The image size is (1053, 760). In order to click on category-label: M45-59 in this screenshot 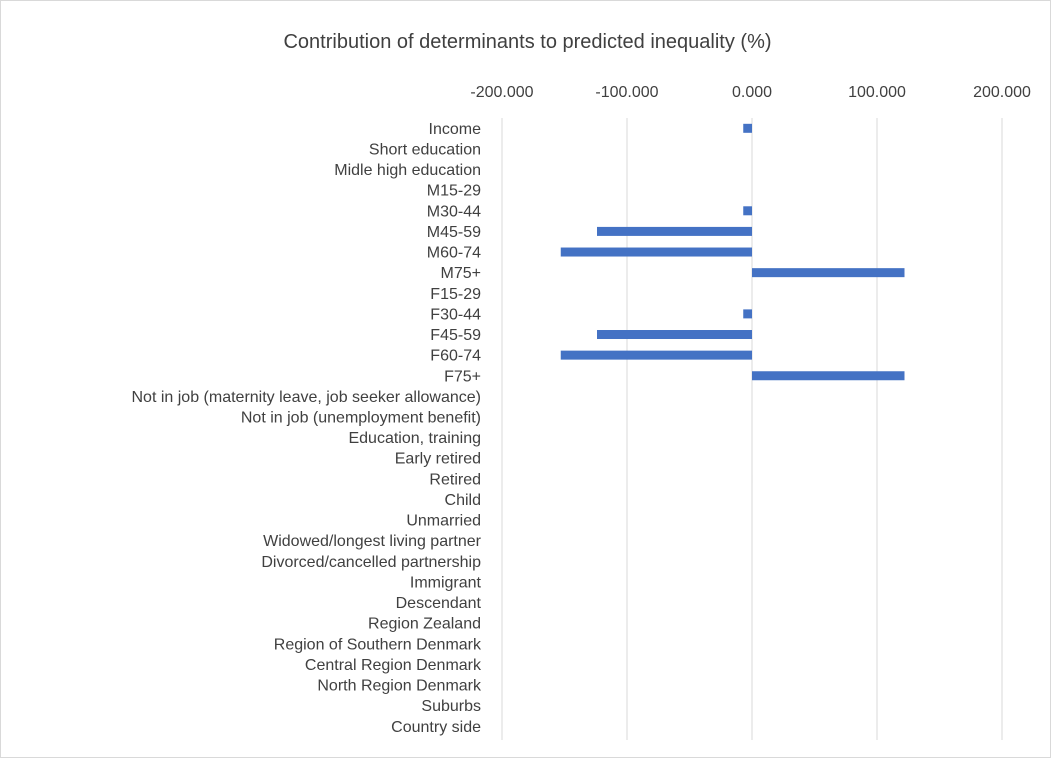, I will do `click(454, 232)`.